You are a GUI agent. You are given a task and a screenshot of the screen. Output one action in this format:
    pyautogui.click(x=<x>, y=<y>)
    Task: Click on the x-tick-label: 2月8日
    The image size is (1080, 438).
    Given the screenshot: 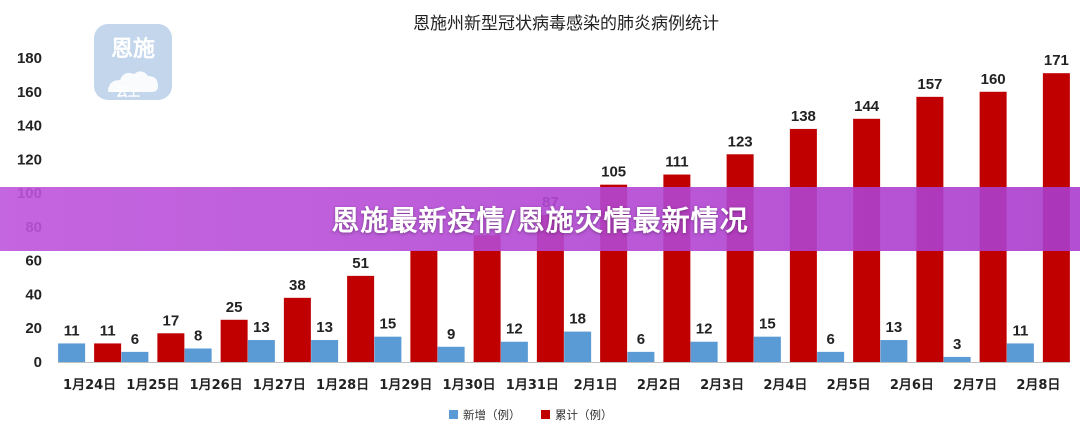 What is the action you would take?
    pyautogui.click(x=1038, y=385)
    